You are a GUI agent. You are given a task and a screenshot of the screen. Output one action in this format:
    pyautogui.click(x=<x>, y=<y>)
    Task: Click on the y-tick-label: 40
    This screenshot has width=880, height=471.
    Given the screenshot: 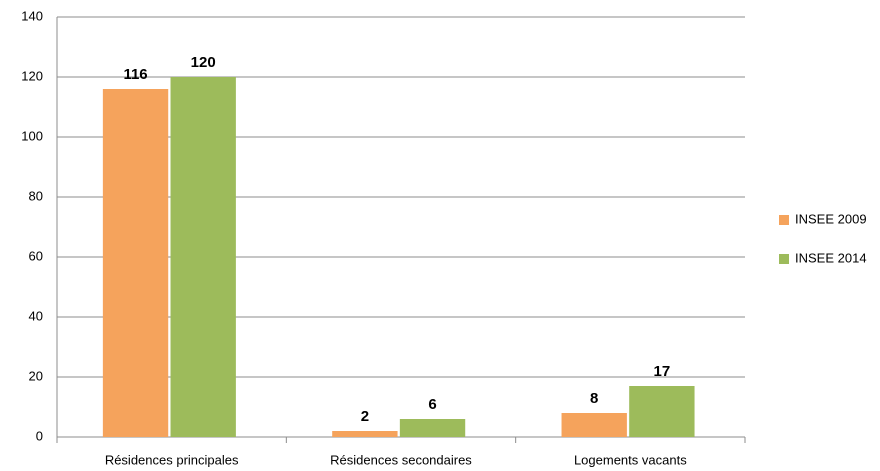 What is the action you would take?
    pyautogui.click(x=36, y=315)
    